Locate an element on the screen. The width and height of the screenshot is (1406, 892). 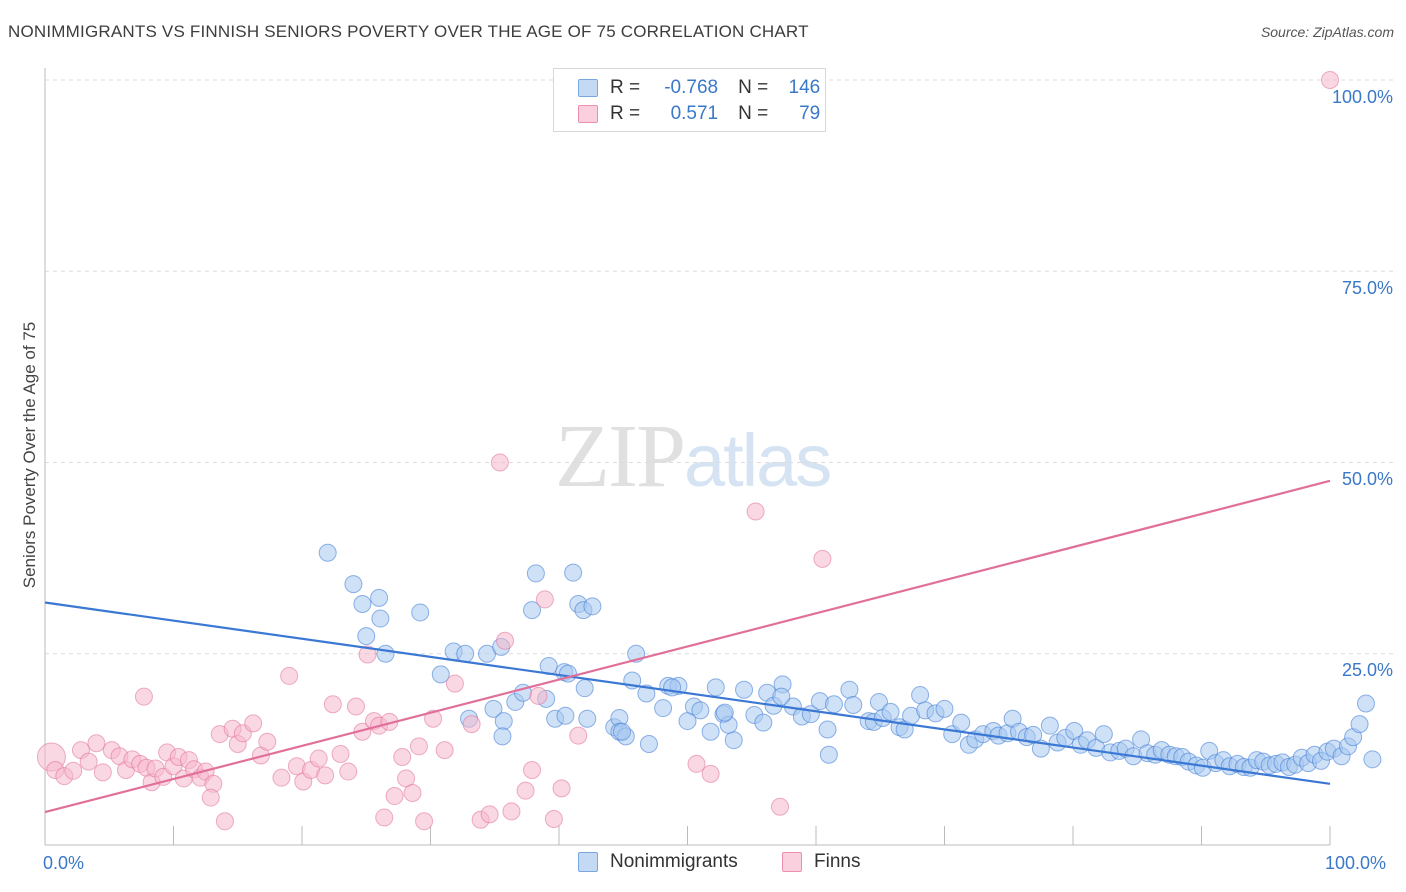
legend-r-value: -0.768 is located at coordinates (691, 87).